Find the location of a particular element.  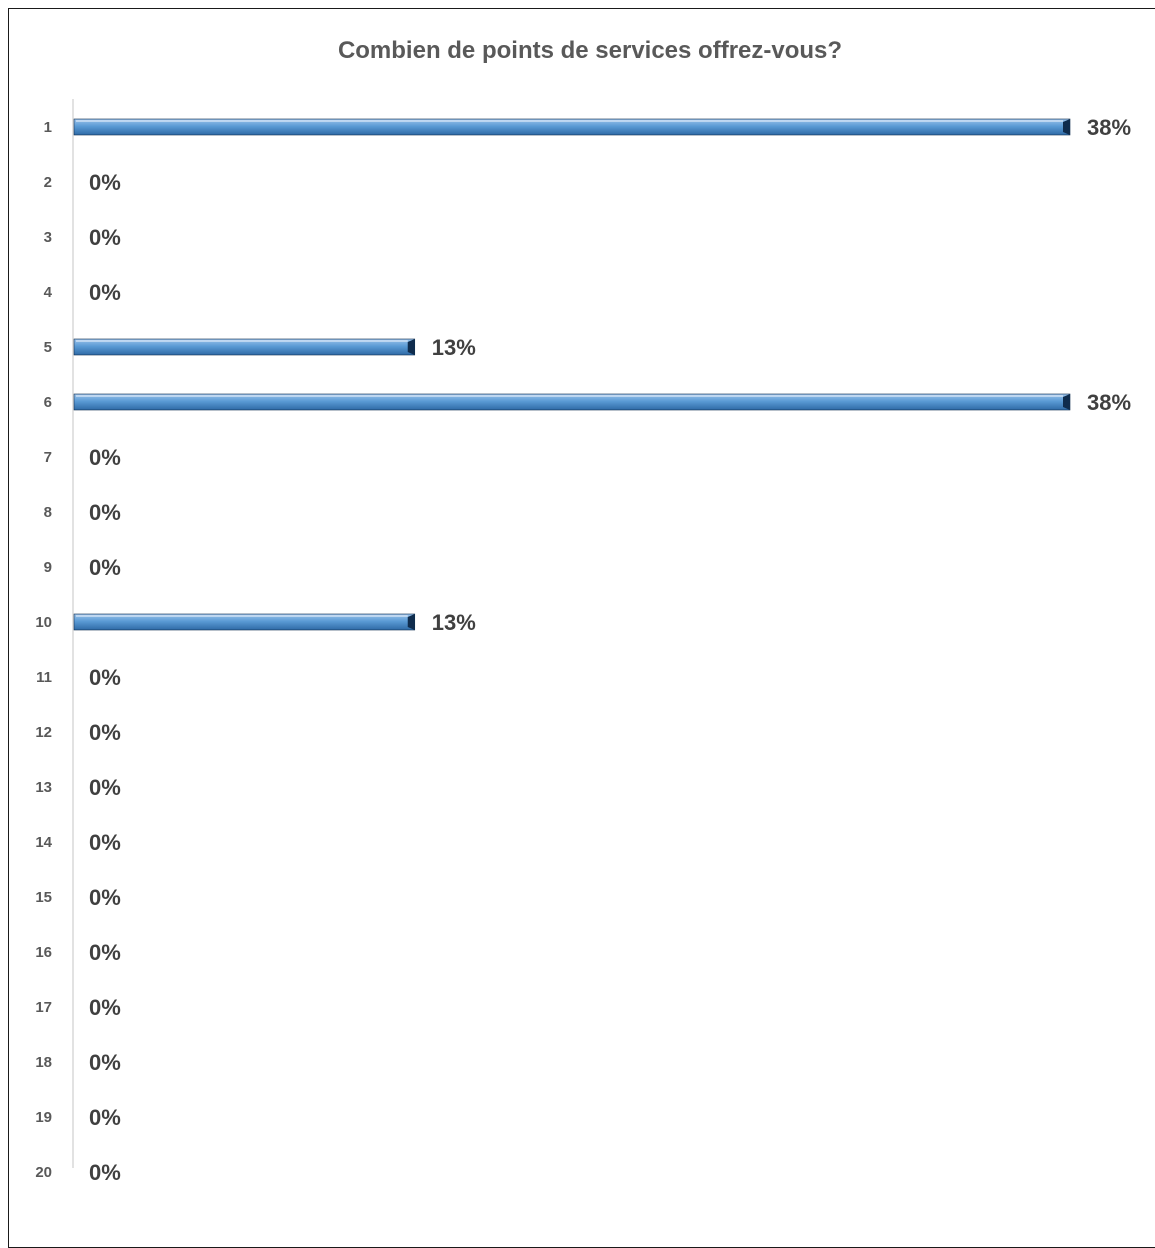

category-tick-label: 19 is located at coordinates (43, 1117).